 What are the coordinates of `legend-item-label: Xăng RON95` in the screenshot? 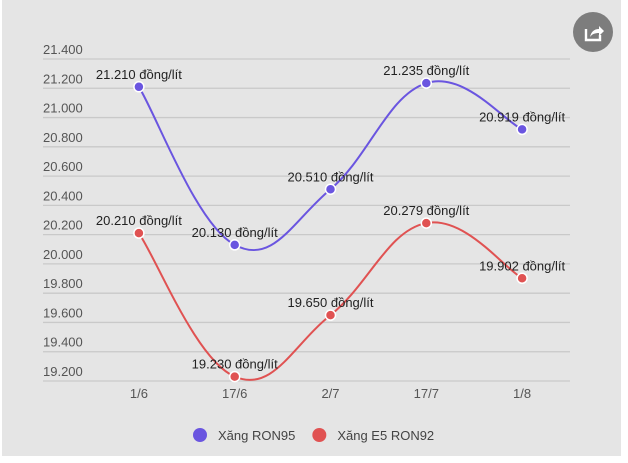 It's located at (256, 435).